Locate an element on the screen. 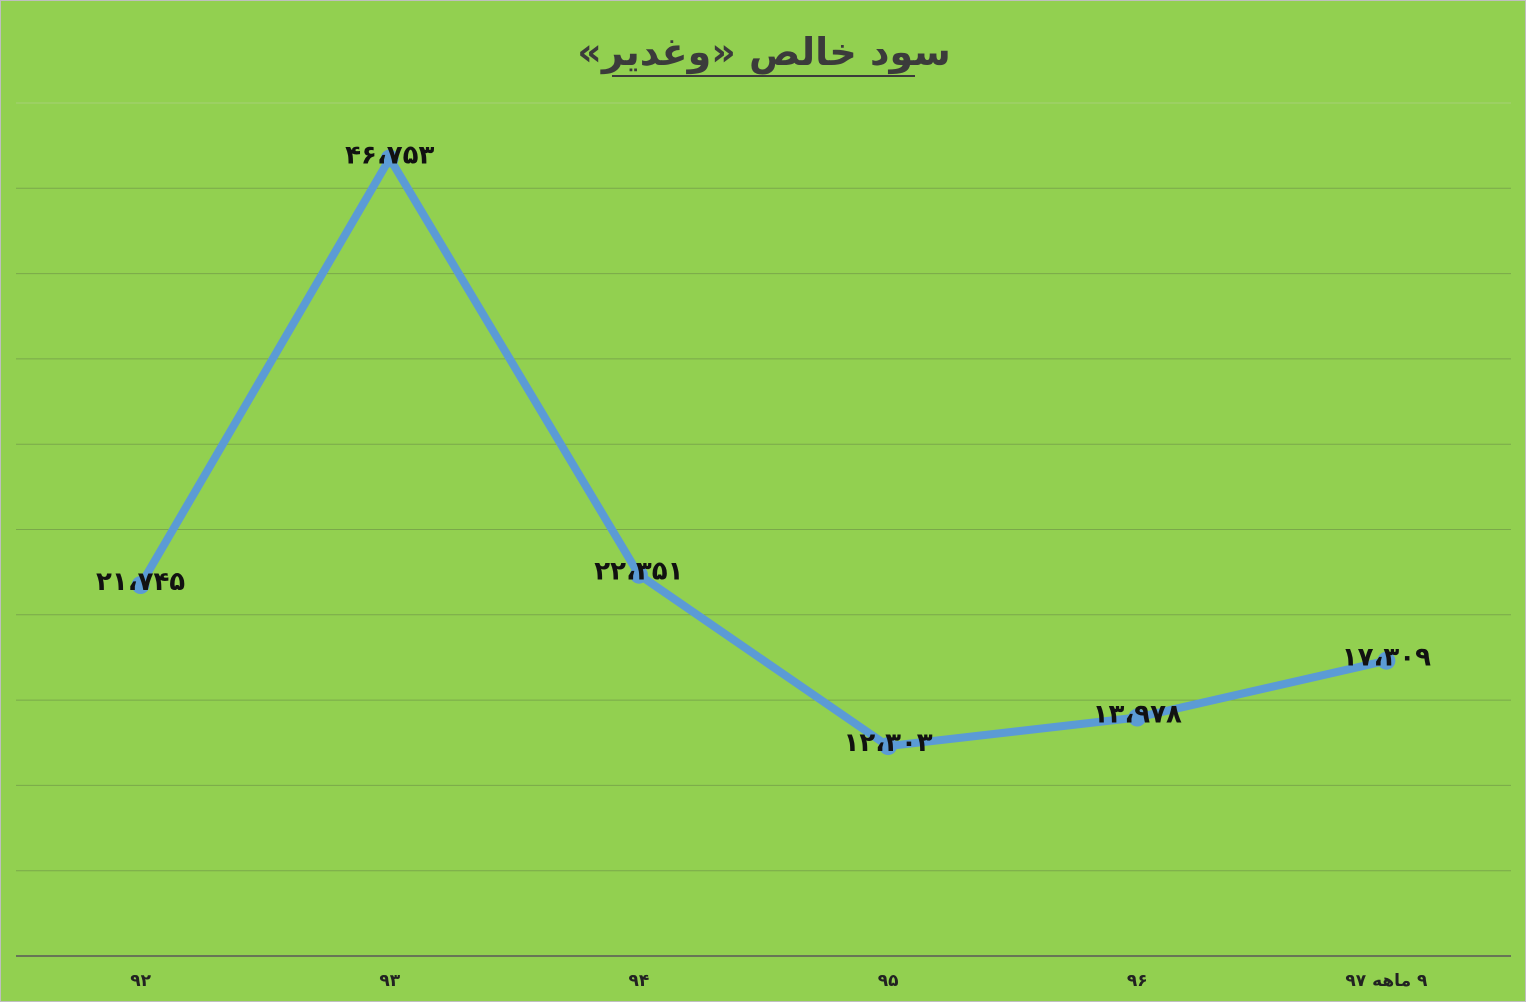  x-tick-label: ۹ ماهه ۹۷ is located at coordinates (1386, 981).